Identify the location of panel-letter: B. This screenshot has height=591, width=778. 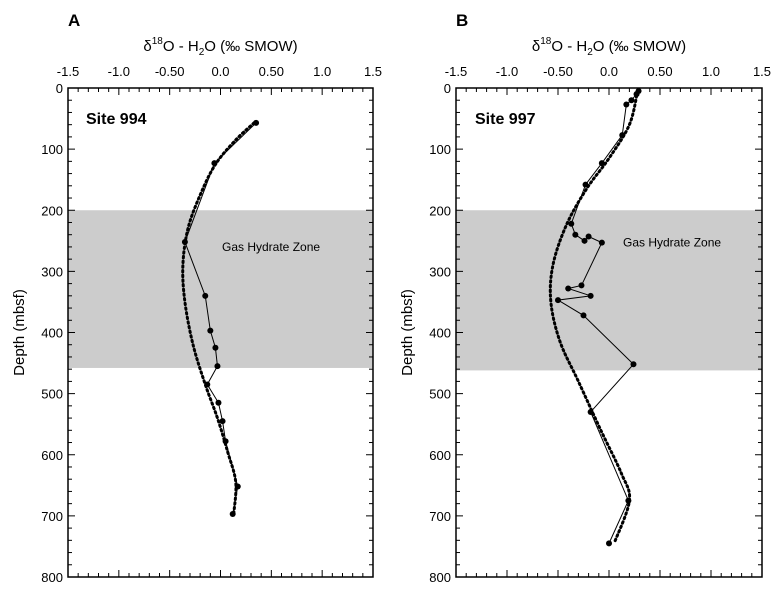
(462, 20).